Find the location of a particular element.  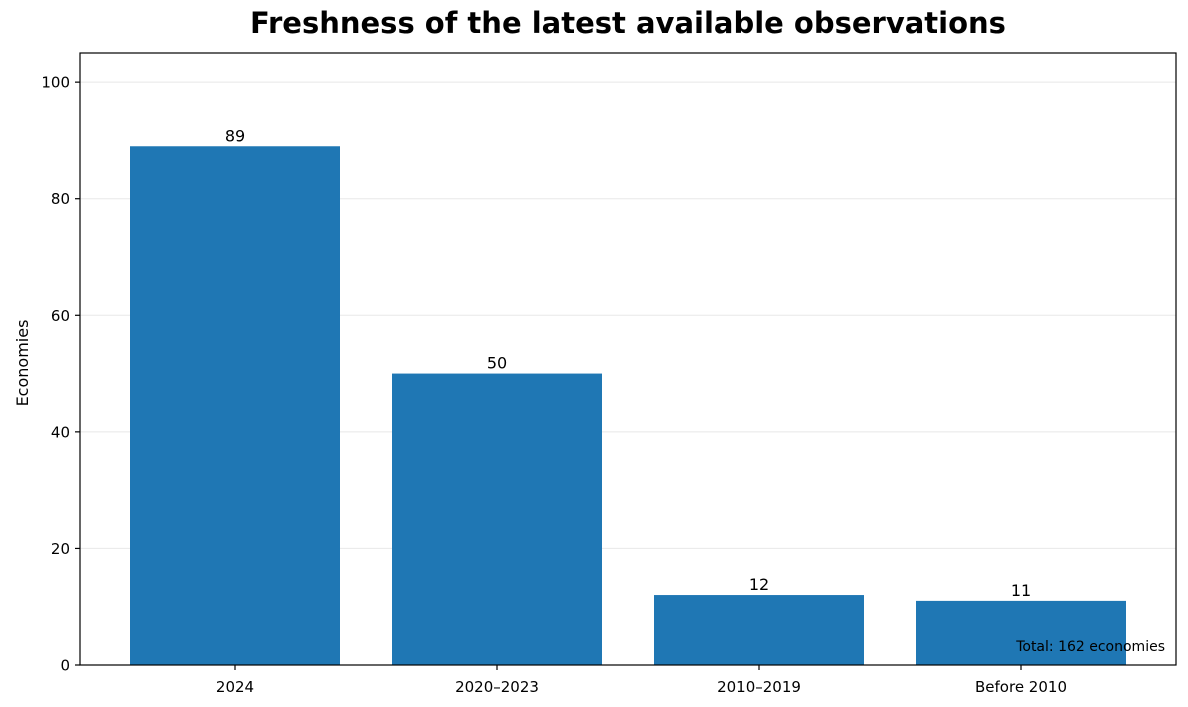

y-tick-label: 40 is located at coordinates (60, 432).